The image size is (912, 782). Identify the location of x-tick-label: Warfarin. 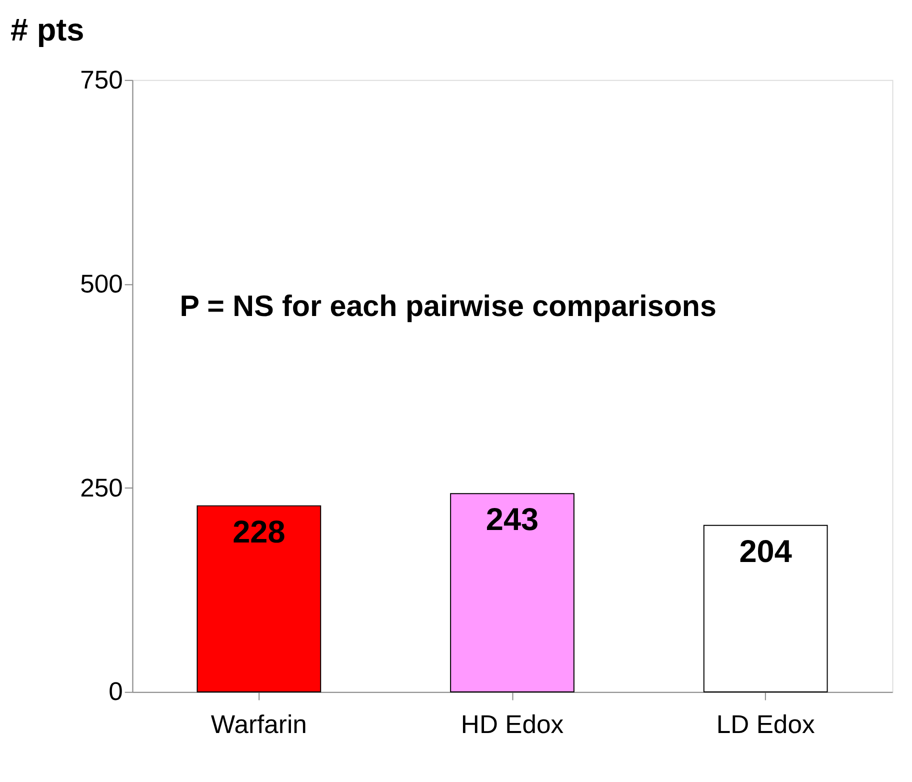
(258, 724).